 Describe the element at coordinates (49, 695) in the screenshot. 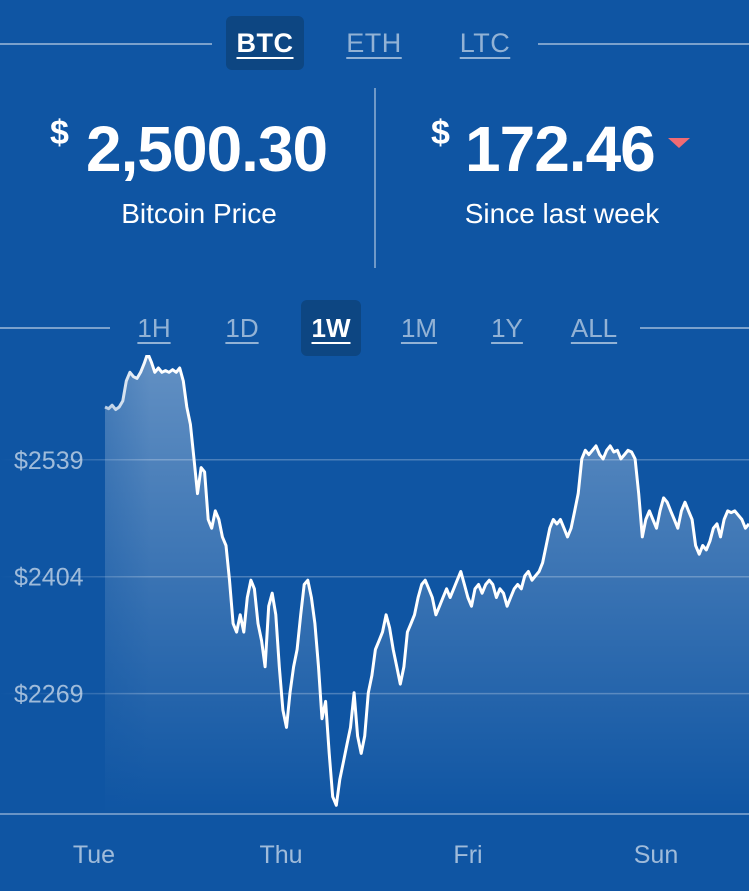

I see `y-tick-label: $2269` at that location.